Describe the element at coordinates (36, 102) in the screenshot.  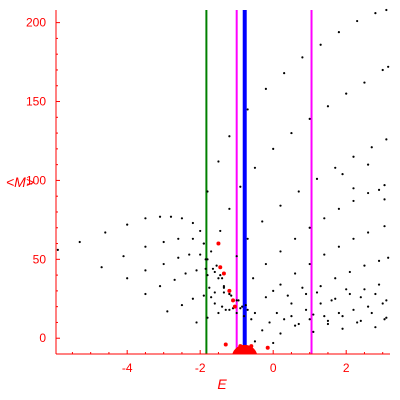
I see `y-tick-label: 150` at that location.